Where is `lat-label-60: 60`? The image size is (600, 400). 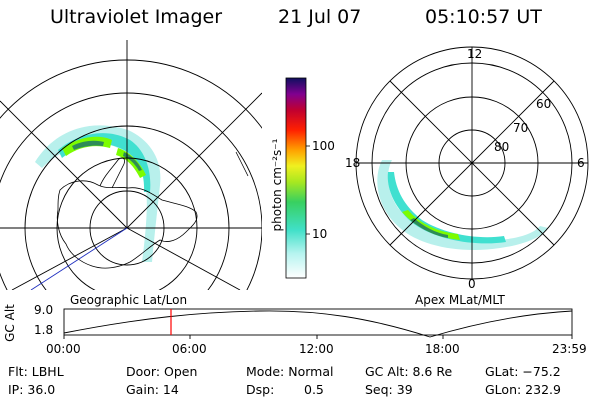 lat-label-60: 60 is located at coordinates (544, 104).